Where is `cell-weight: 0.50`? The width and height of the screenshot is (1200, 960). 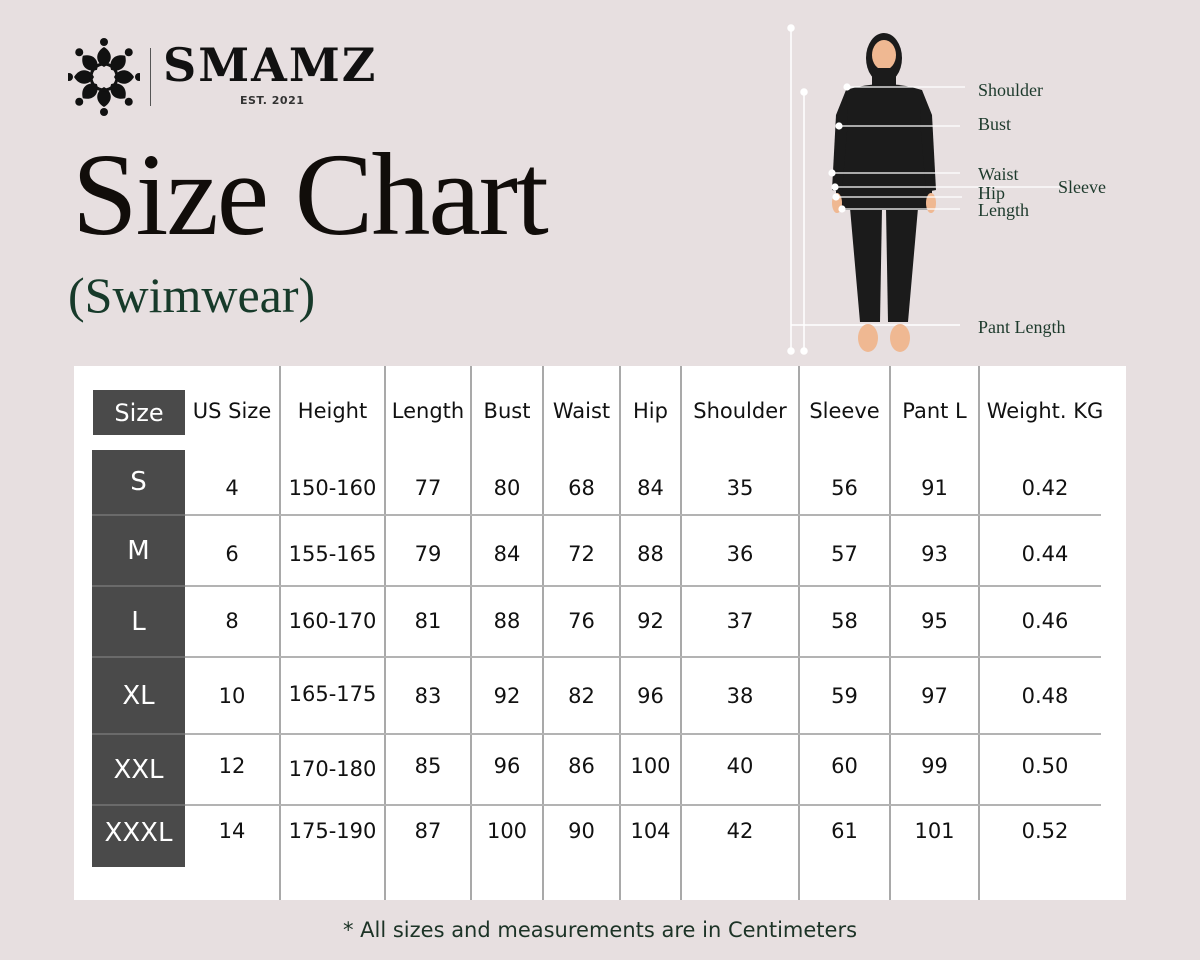
cell-weight: 0.50 is located at coordinates (1045, 766).